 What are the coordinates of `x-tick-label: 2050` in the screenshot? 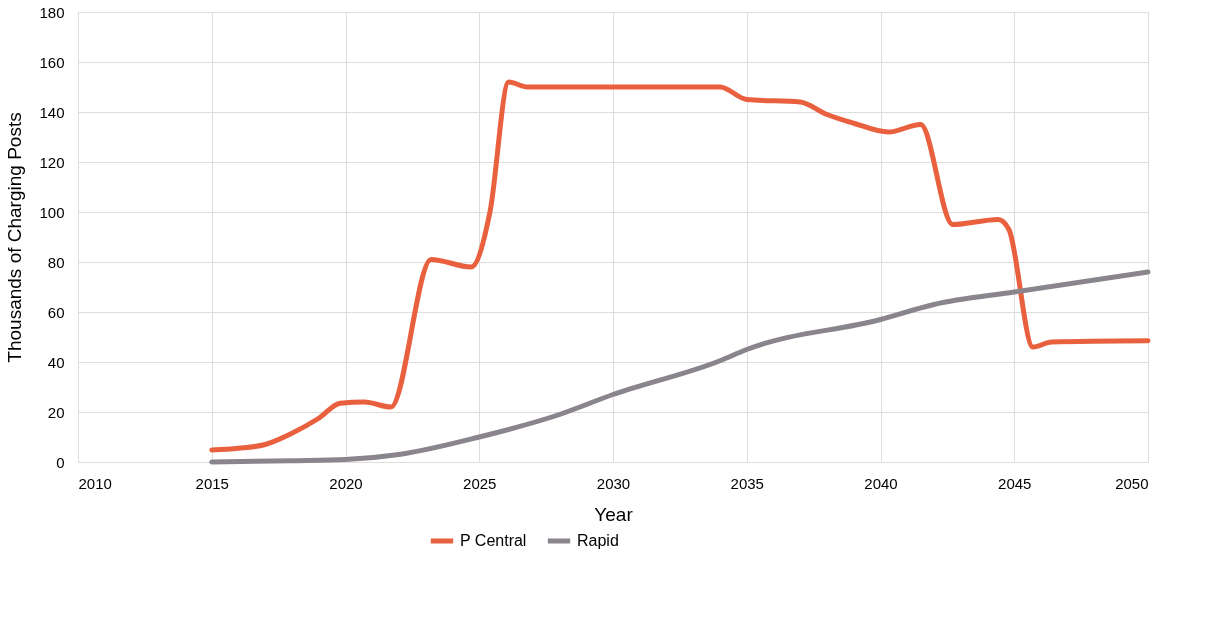 It's located at (1132, 483).